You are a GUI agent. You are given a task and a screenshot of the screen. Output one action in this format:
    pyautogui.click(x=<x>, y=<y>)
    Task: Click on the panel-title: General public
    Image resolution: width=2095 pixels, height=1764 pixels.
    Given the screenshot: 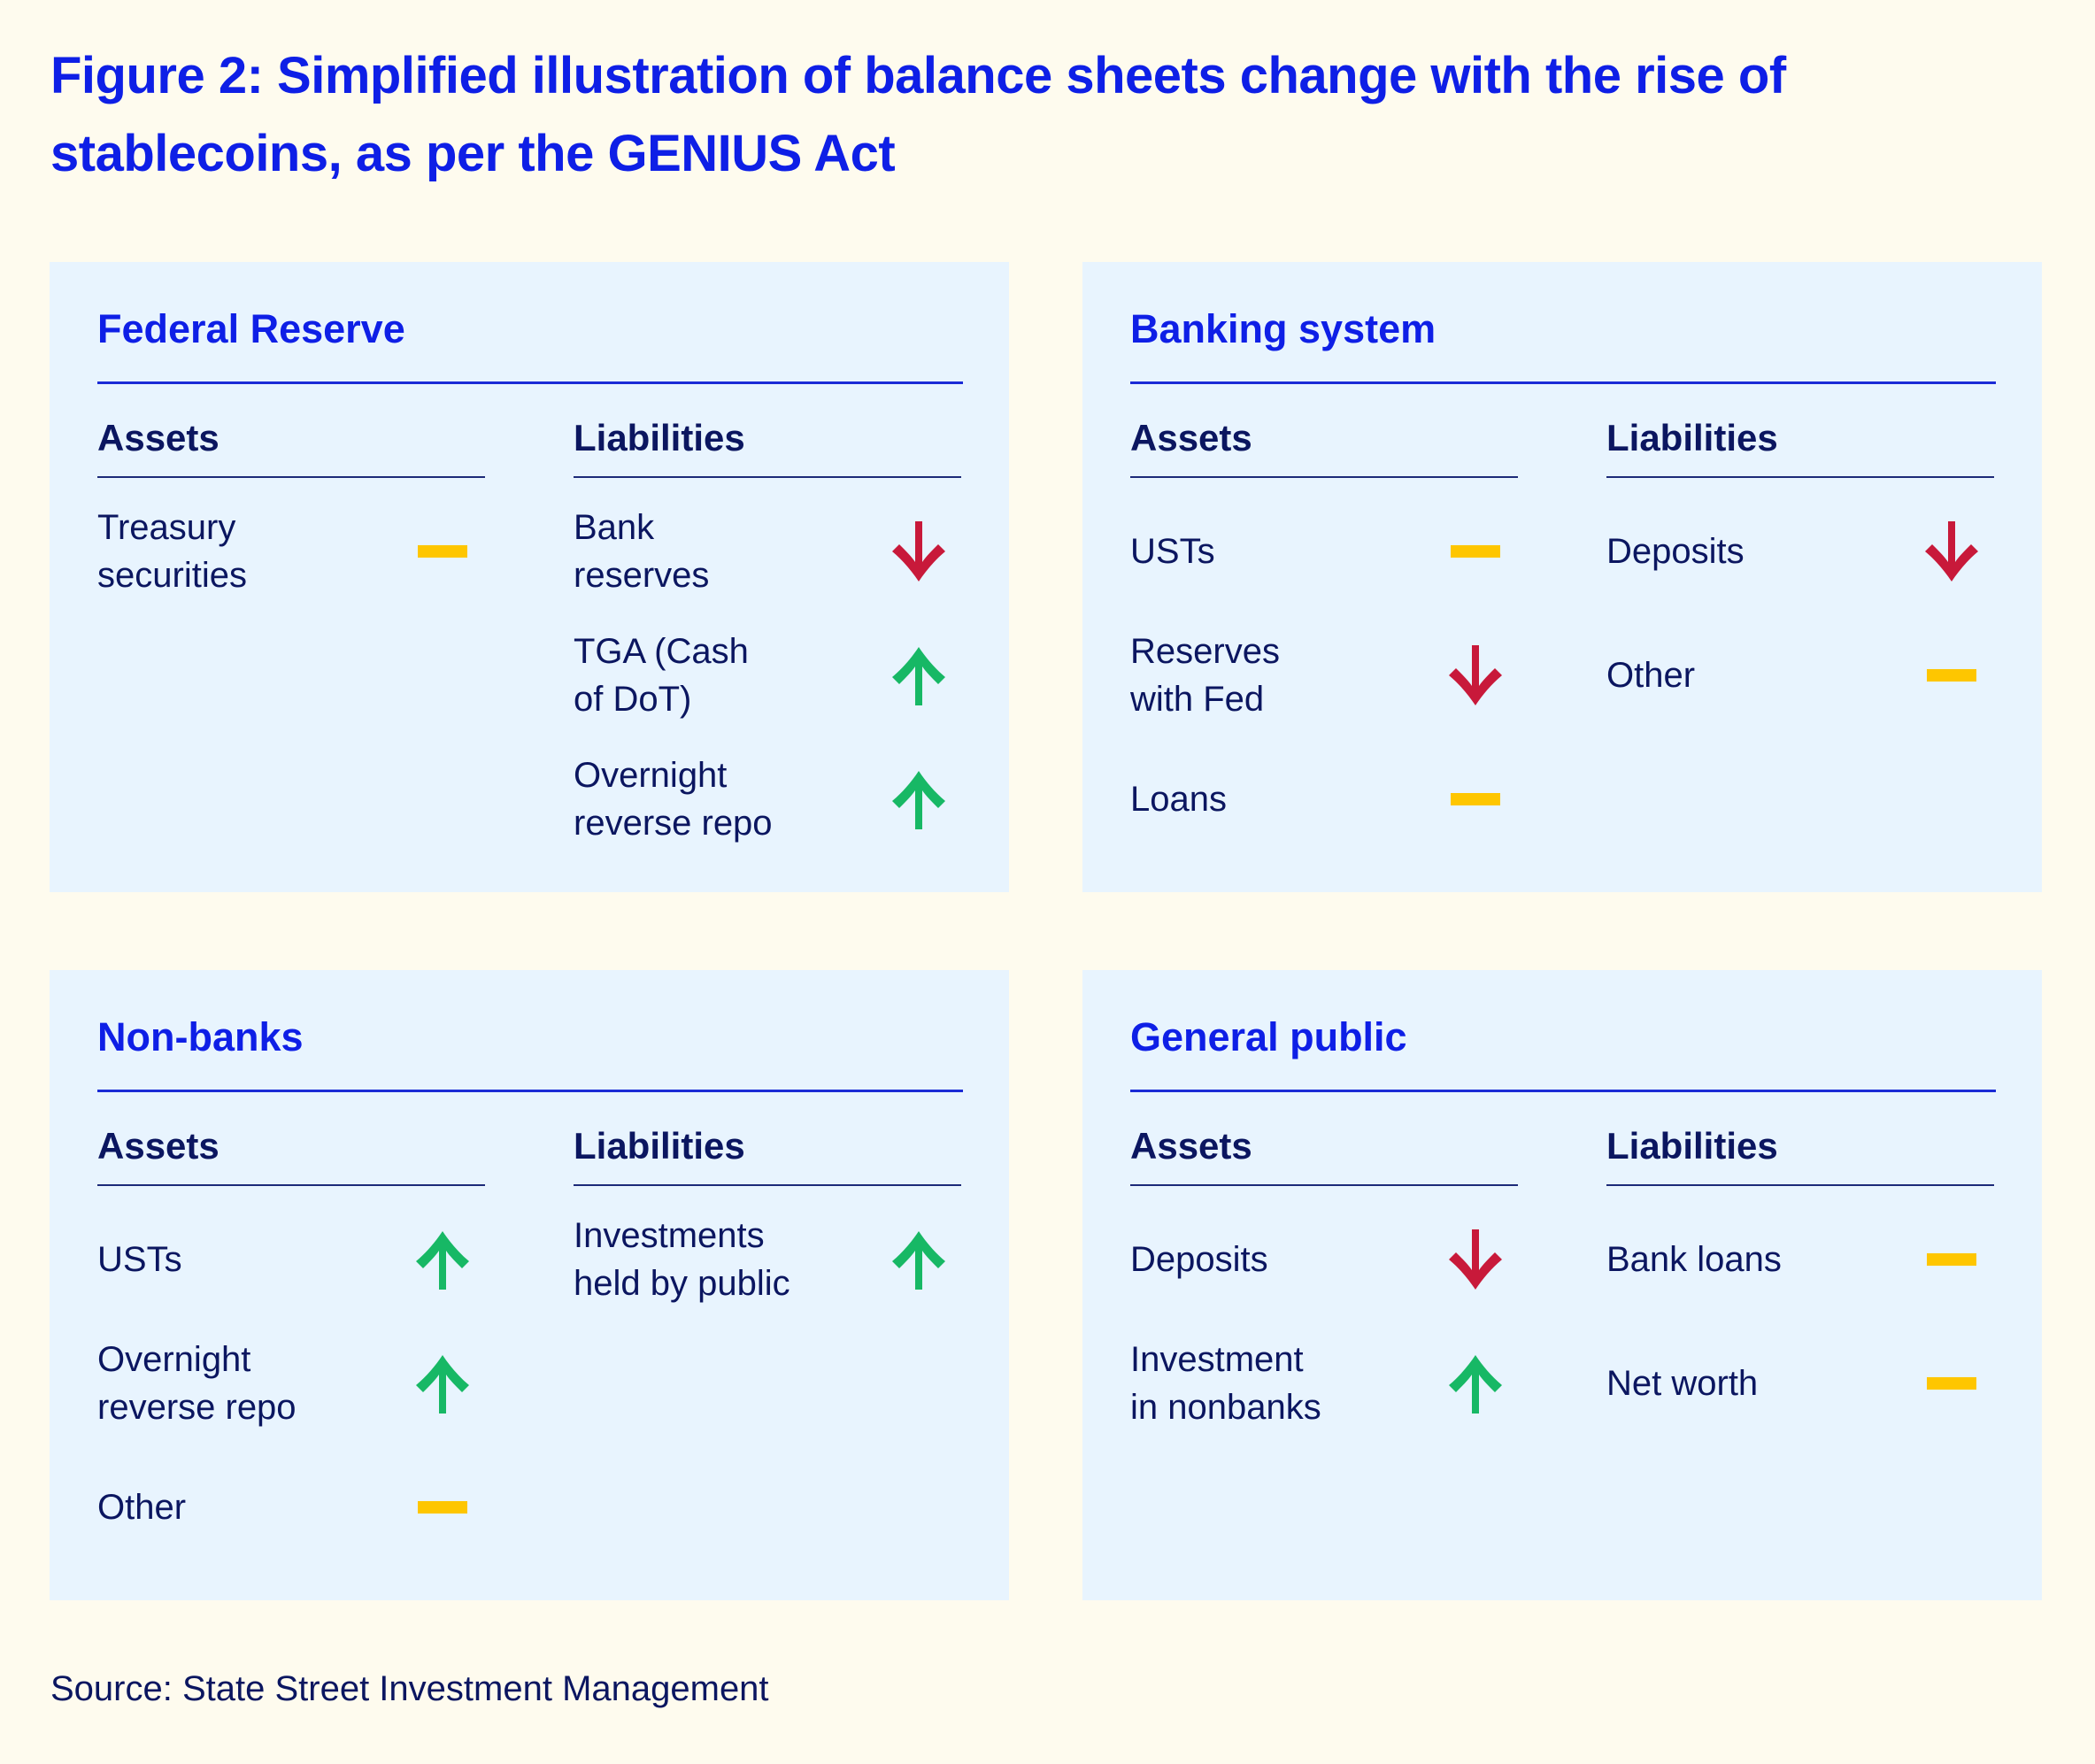 What is the action you would take?
    pyautogui.click(x=1268, y=1036)
    